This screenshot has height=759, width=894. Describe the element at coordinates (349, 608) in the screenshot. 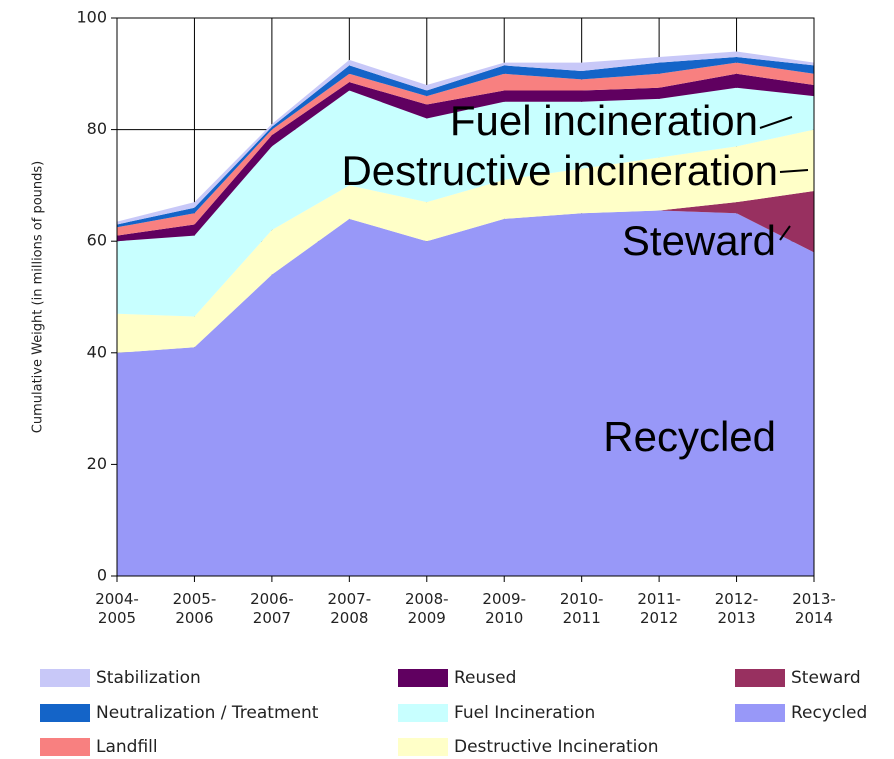

I see `x-tick-label: 2007-2008` at that location.